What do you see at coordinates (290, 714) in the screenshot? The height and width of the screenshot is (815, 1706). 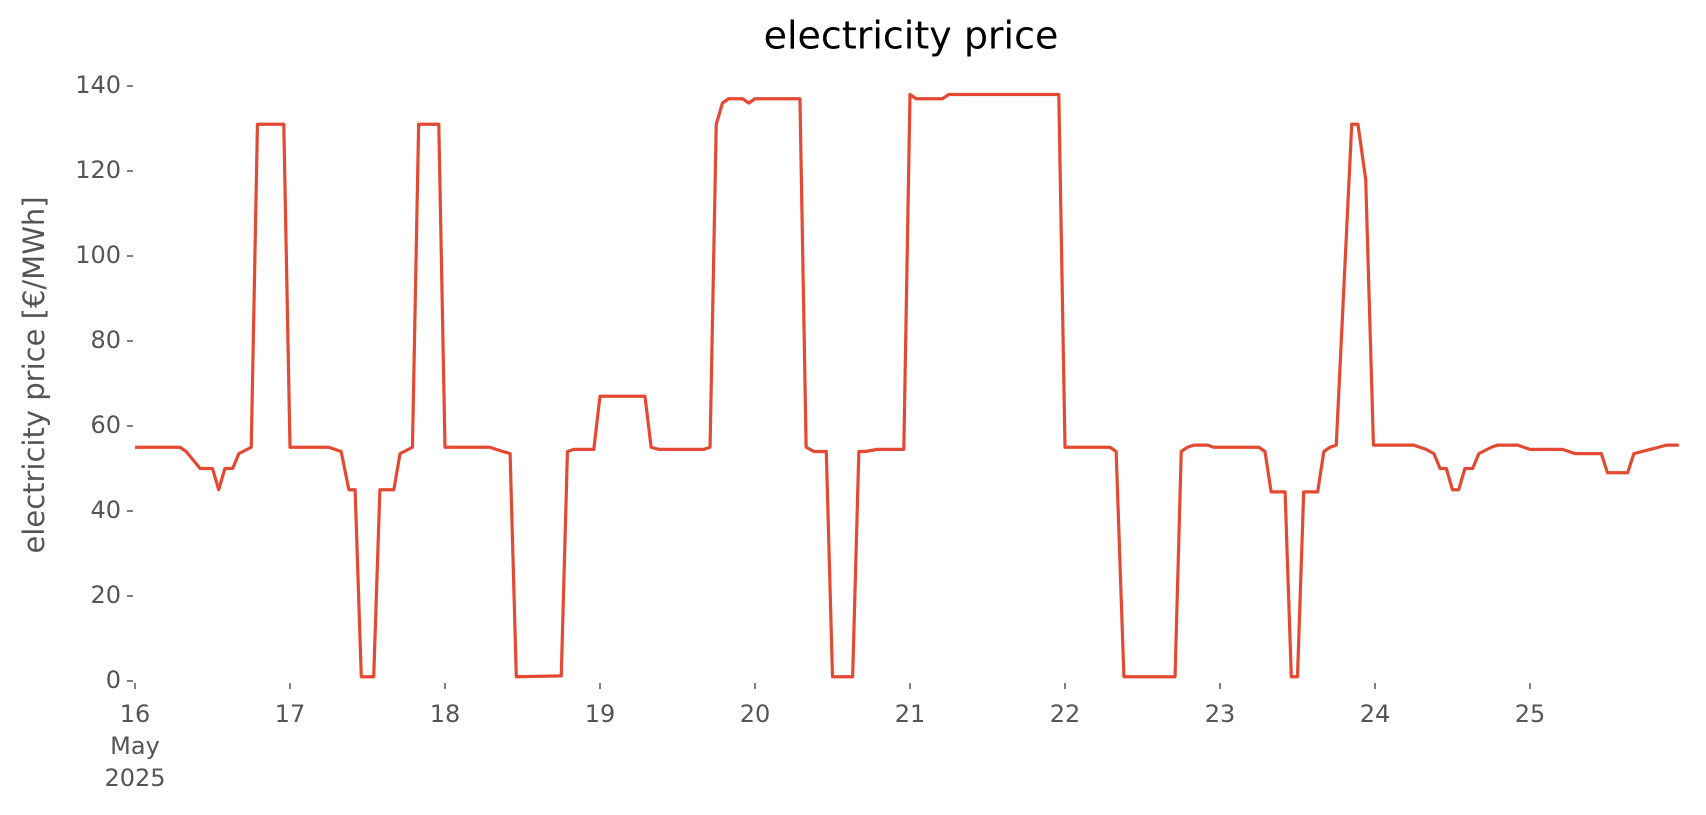 I see `x-tick-label: 17` at bounding box center [290, 714].